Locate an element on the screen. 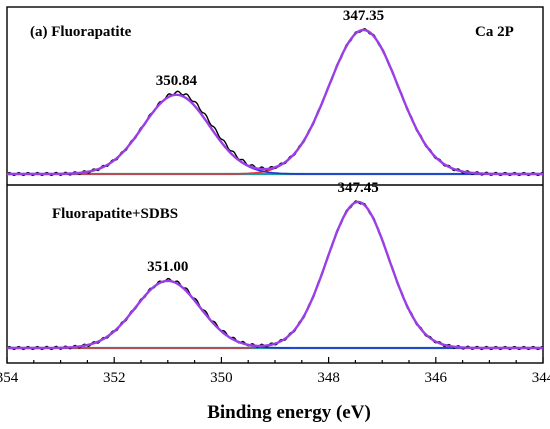 Image resolution: width=550 pixels, height=429 pixels. peak-label: 347.35 is located at coordinates (363, 16).